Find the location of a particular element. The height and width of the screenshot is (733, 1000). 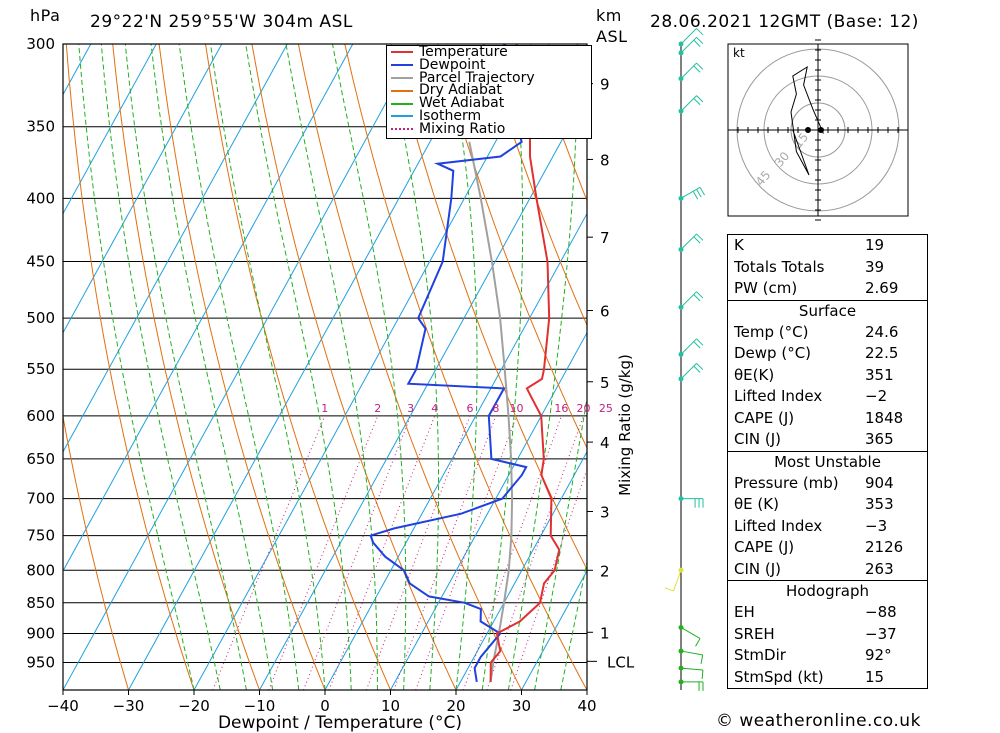

pressure-tick-label: 950 is located at coordinates (40, 662).